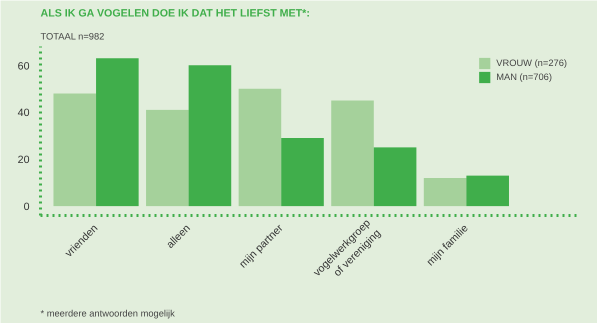 The height and width of the screenshot is (323, 597). What do you see at coordinates (531, 63) in the screenshot?
I see `legend-label: VROUW (n=276)` at bounding box center [531, 63].